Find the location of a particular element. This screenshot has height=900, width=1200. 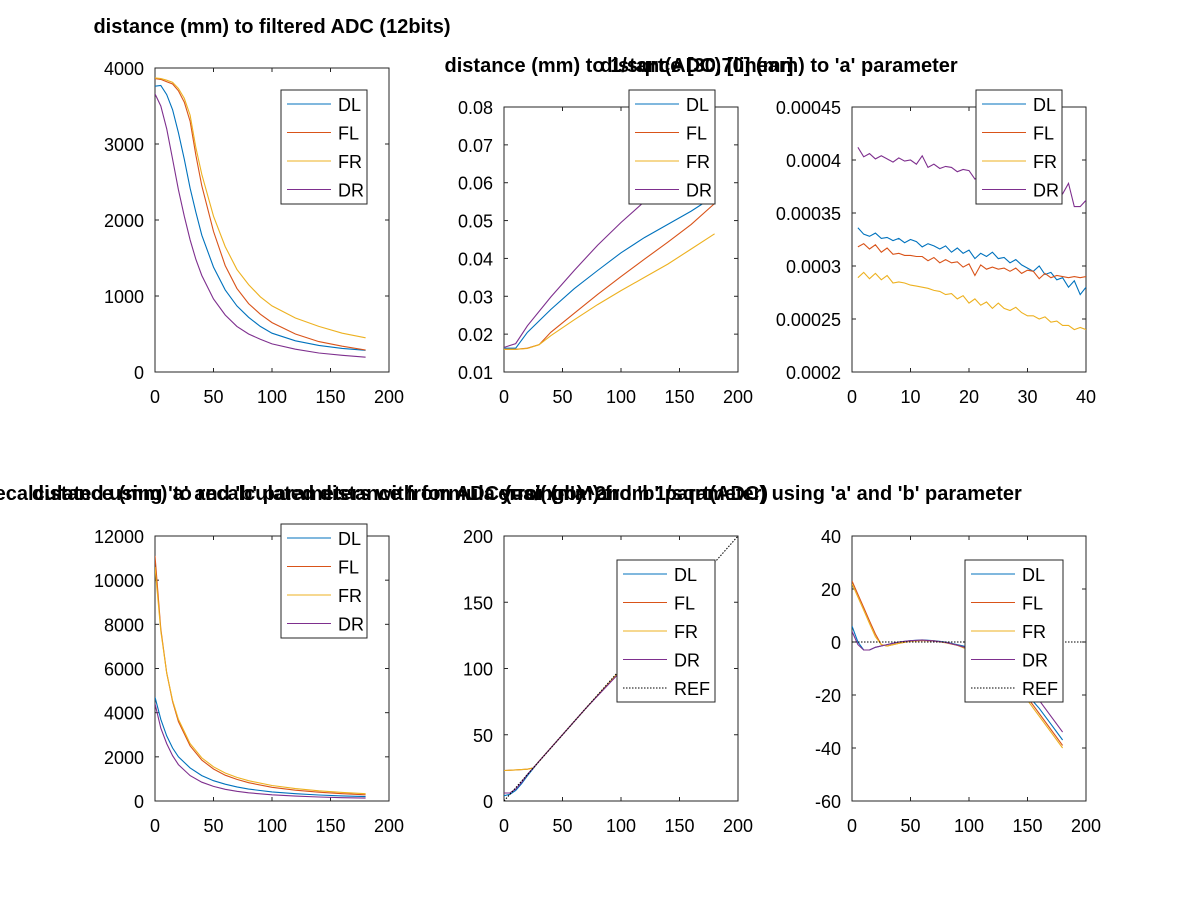

y-tick-label: 0.05 is located at coordinates (475, 222).